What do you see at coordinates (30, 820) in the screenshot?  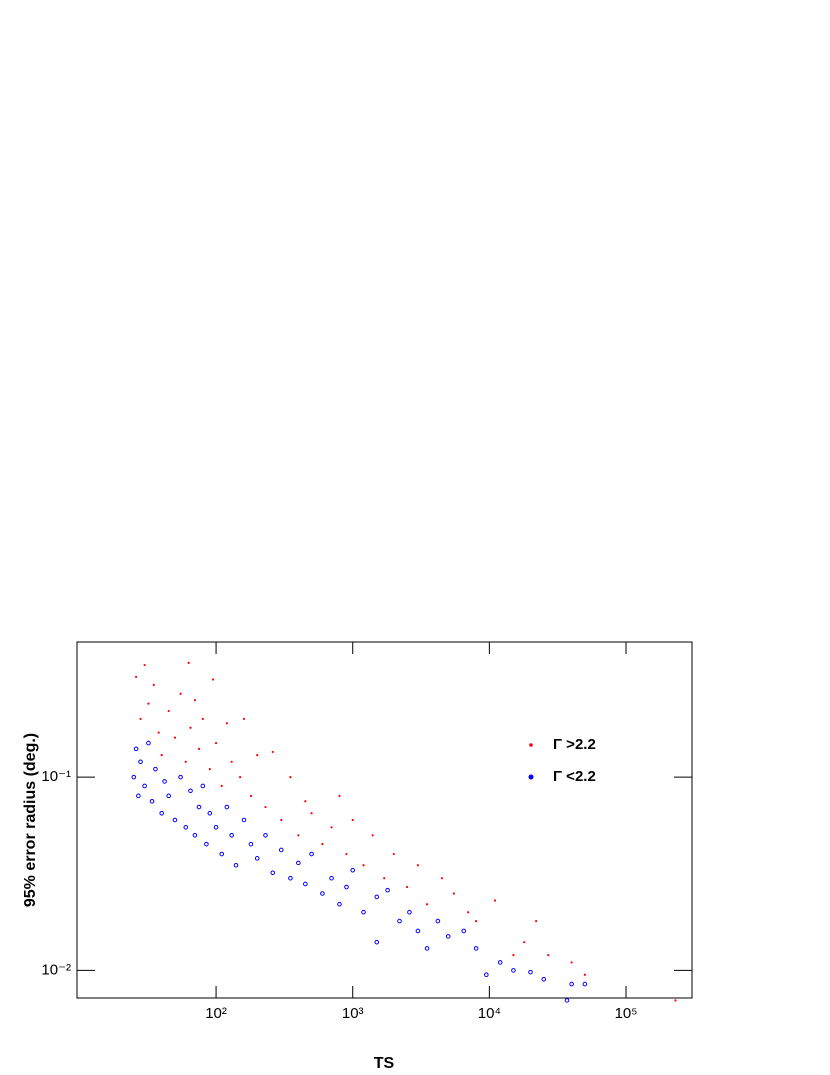 I see `y-axis-label: 95% error radius (deg.)` at bounding box center [30, 820].